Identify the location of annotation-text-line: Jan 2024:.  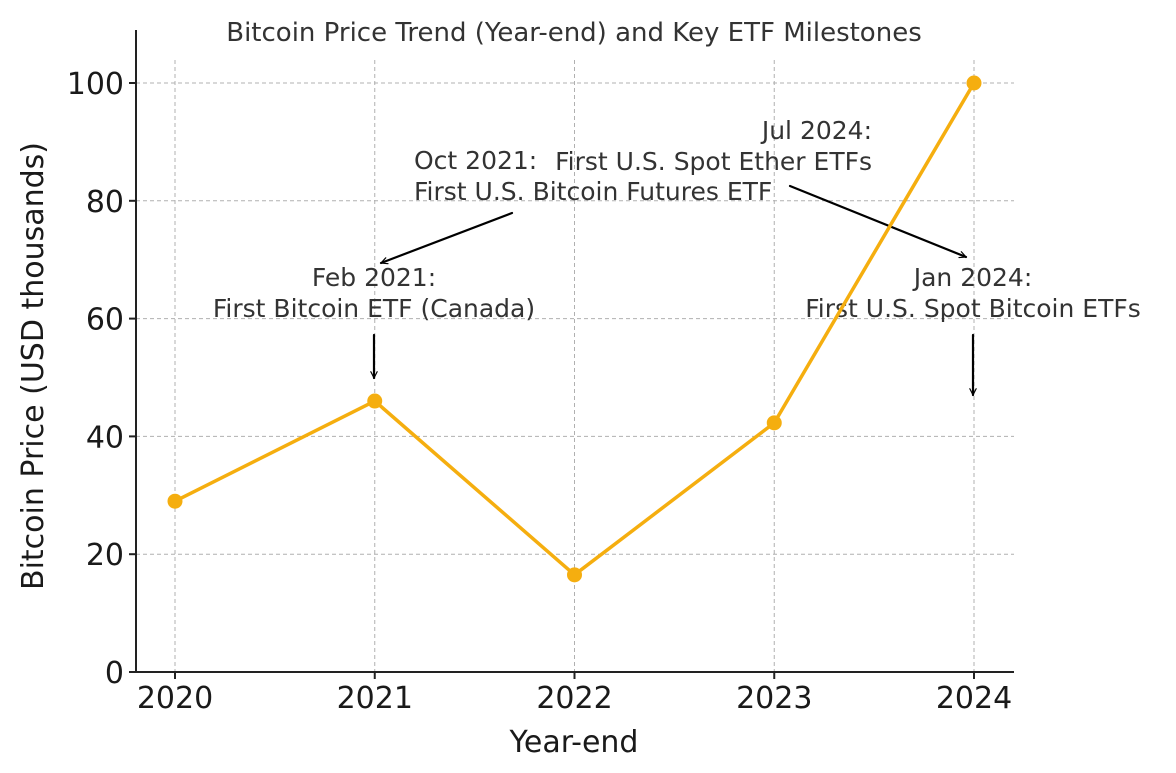
(972, 277).